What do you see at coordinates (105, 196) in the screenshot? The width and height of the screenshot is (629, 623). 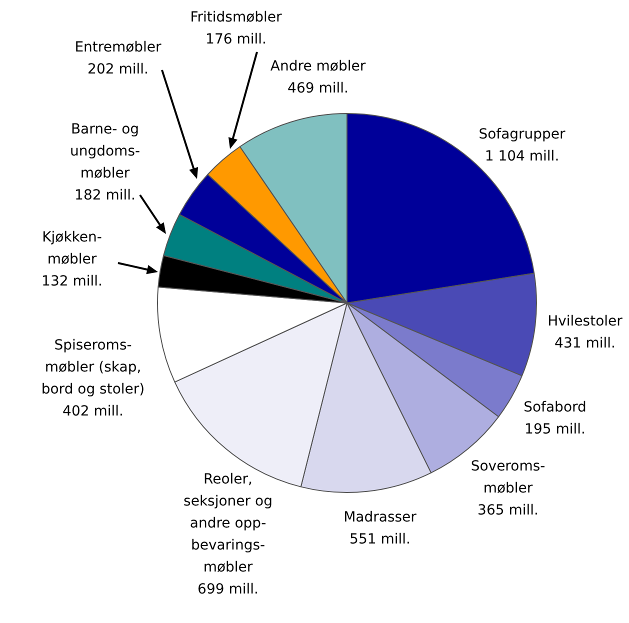 I see `data-label: 182 mill.` at bounding box center [105, 196].